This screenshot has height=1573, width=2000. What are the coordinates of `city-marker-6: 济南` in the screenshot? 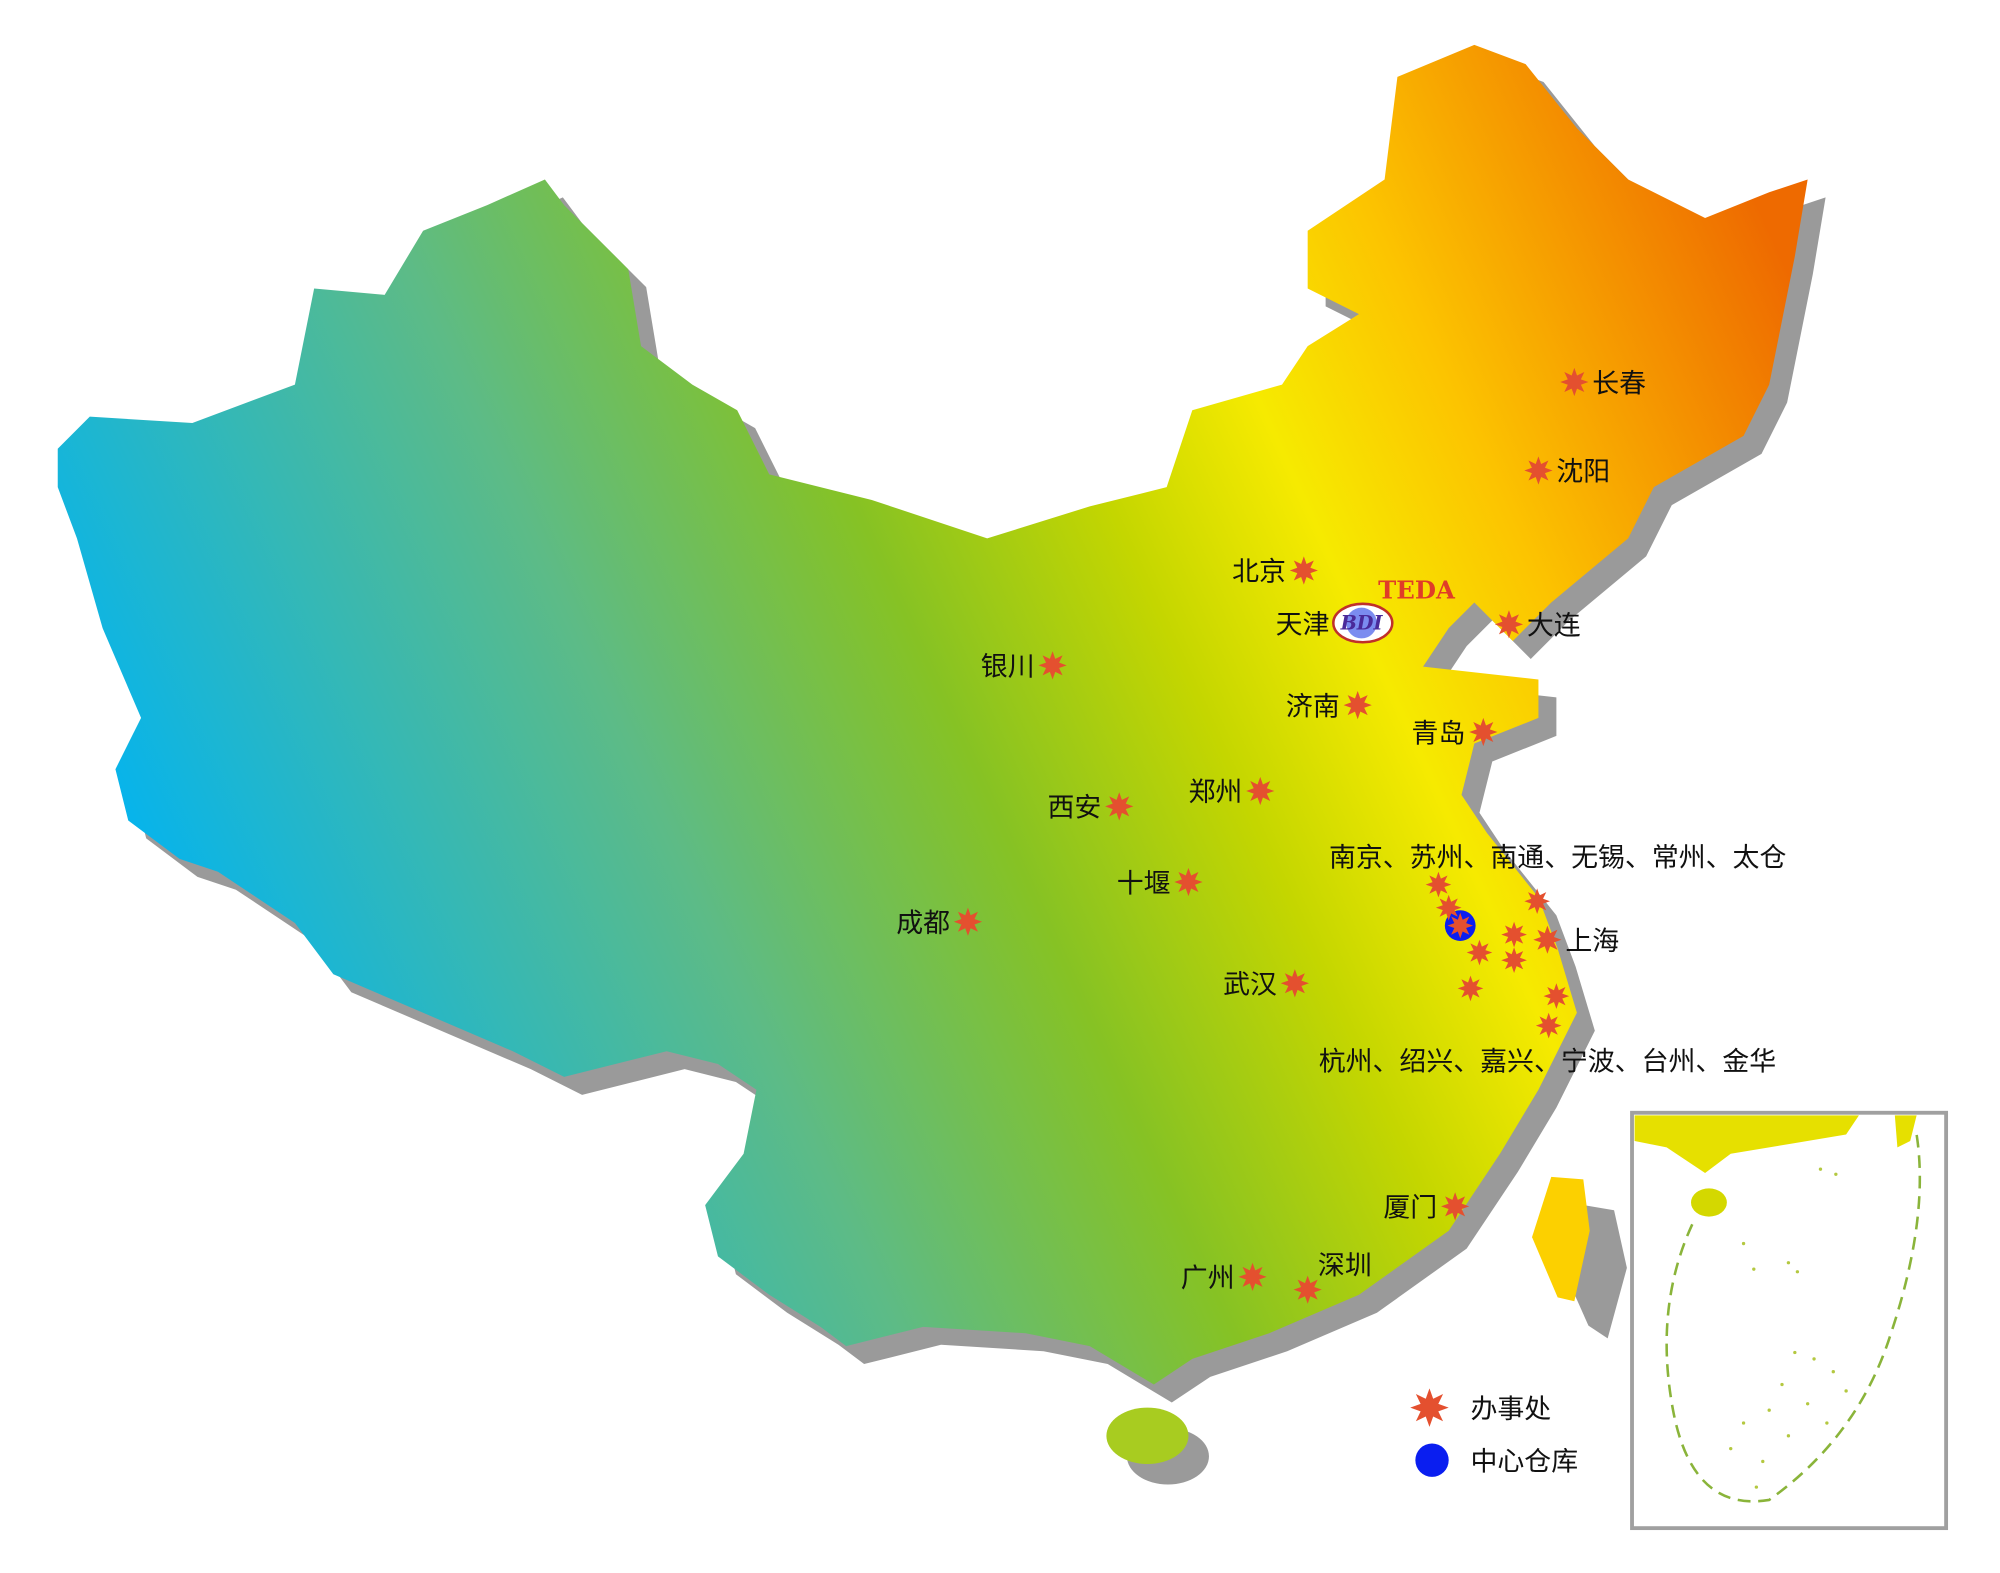 It's located at (1329, 706).